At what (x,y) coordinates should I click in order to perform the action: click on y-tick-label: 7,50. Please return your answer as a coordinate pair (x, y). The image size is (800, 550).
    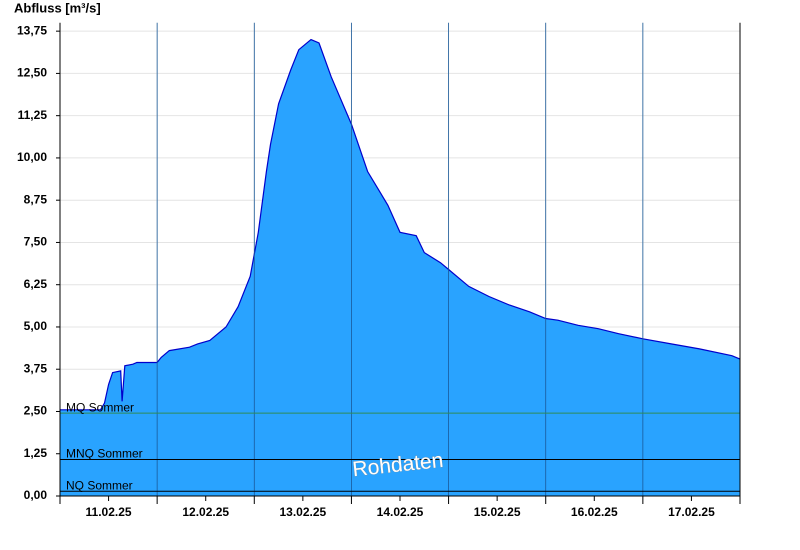
    Looking at the image, I should click on (36, 242).